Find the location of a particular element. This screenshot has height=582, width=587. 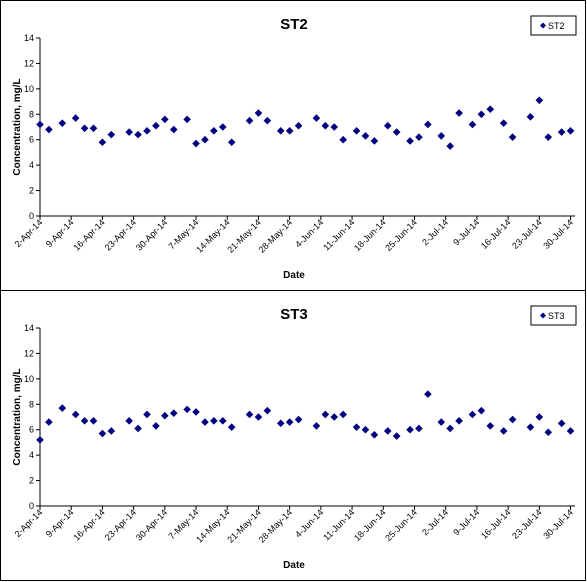

y-tick-label: 12 is located at coordinates (29, 63).